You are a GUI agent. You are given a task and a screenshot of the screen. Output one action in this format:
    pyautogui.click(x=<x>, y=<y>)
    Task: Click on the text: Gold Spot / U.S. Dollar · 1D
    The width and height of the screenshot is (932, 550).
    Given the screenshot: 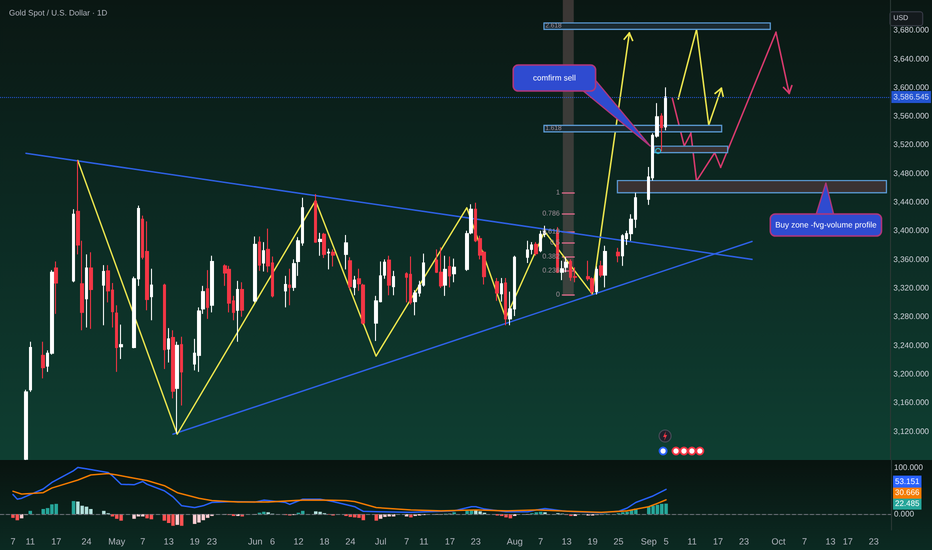 What is the action you would take?
    pyautogui.click(x=58, y=13)
    